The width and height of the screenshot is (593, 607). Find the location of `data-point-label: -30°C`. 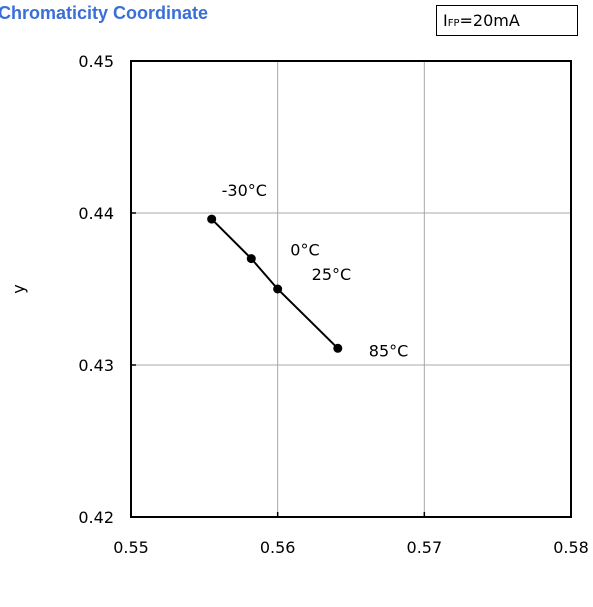

data-point-label: -30°C is located at coordinates (244, 190).